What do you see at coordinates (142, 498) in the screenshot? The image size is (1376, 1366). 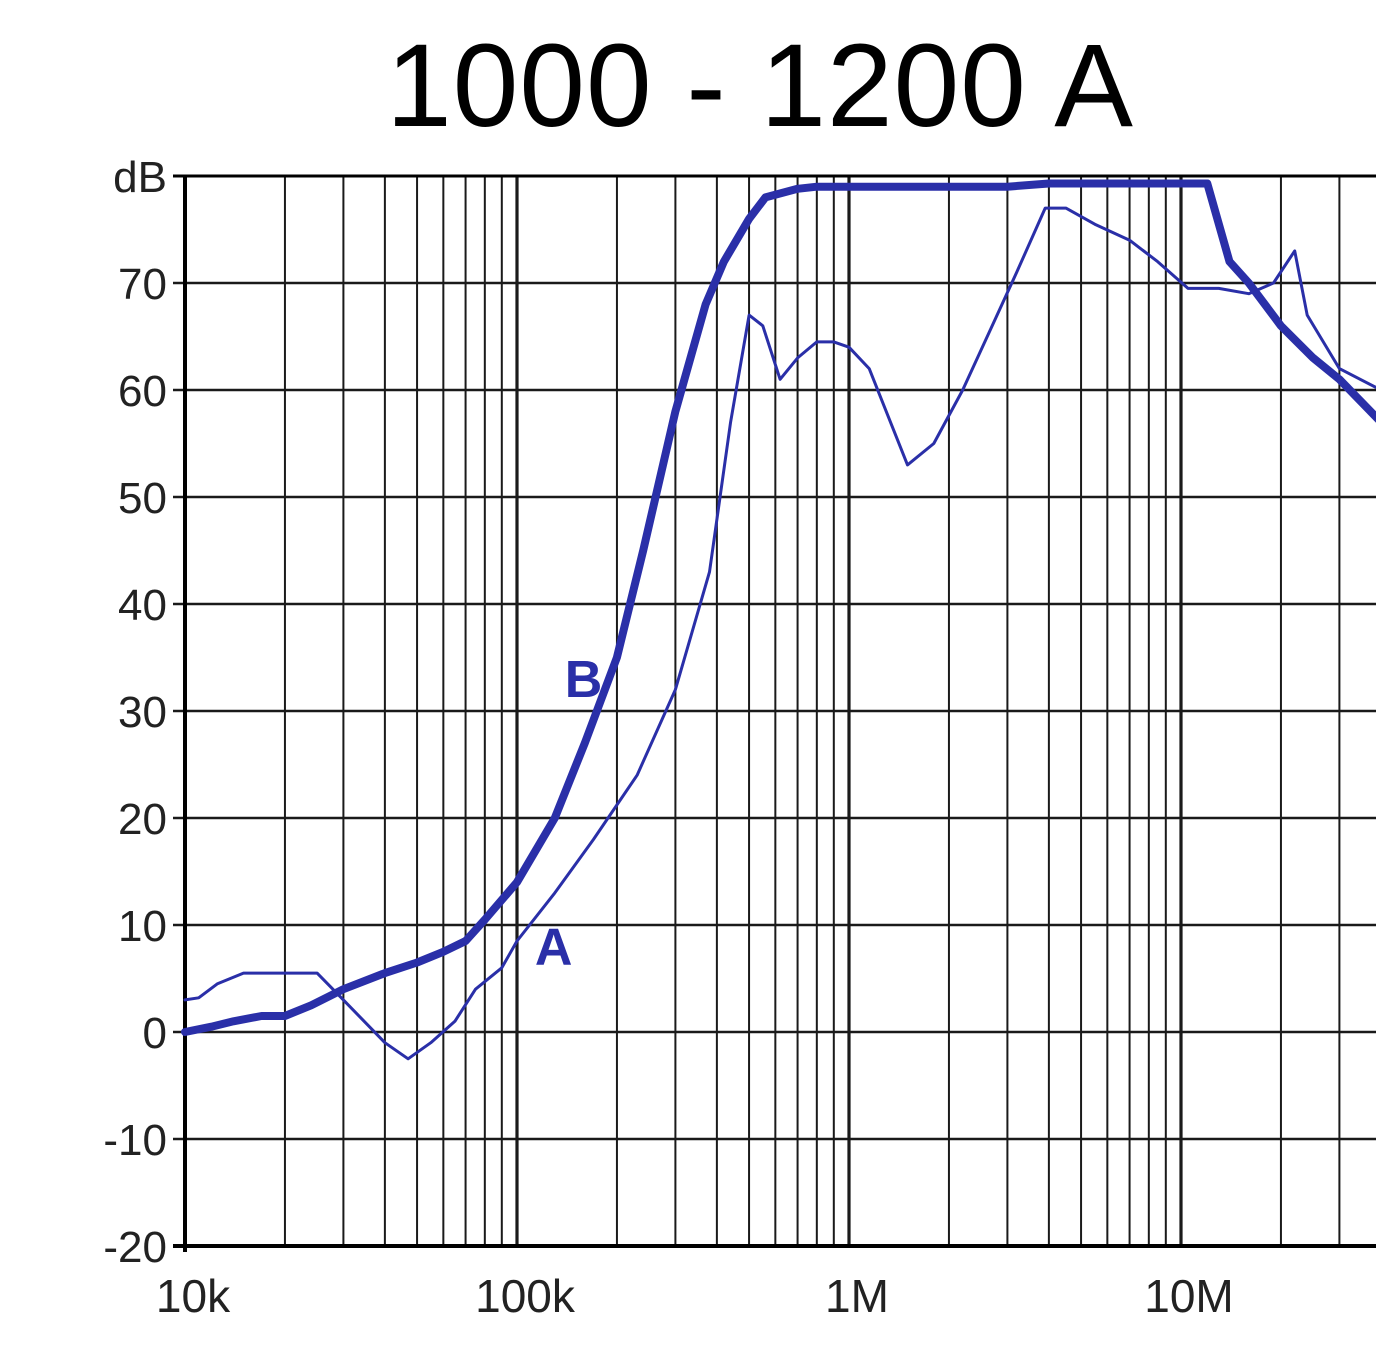 I see `y-tick-label: 50` at bounding box center [142, 498].